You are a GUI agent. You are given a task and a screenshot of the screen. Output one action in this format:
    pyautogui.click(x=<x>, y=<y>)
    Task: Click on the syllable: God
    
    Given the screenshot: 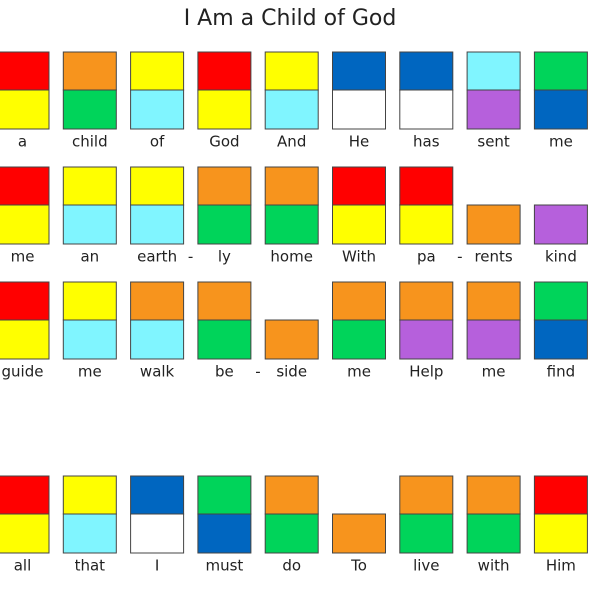 What is the action you would take?
    pyautogui.click(x=224, y=142)
    